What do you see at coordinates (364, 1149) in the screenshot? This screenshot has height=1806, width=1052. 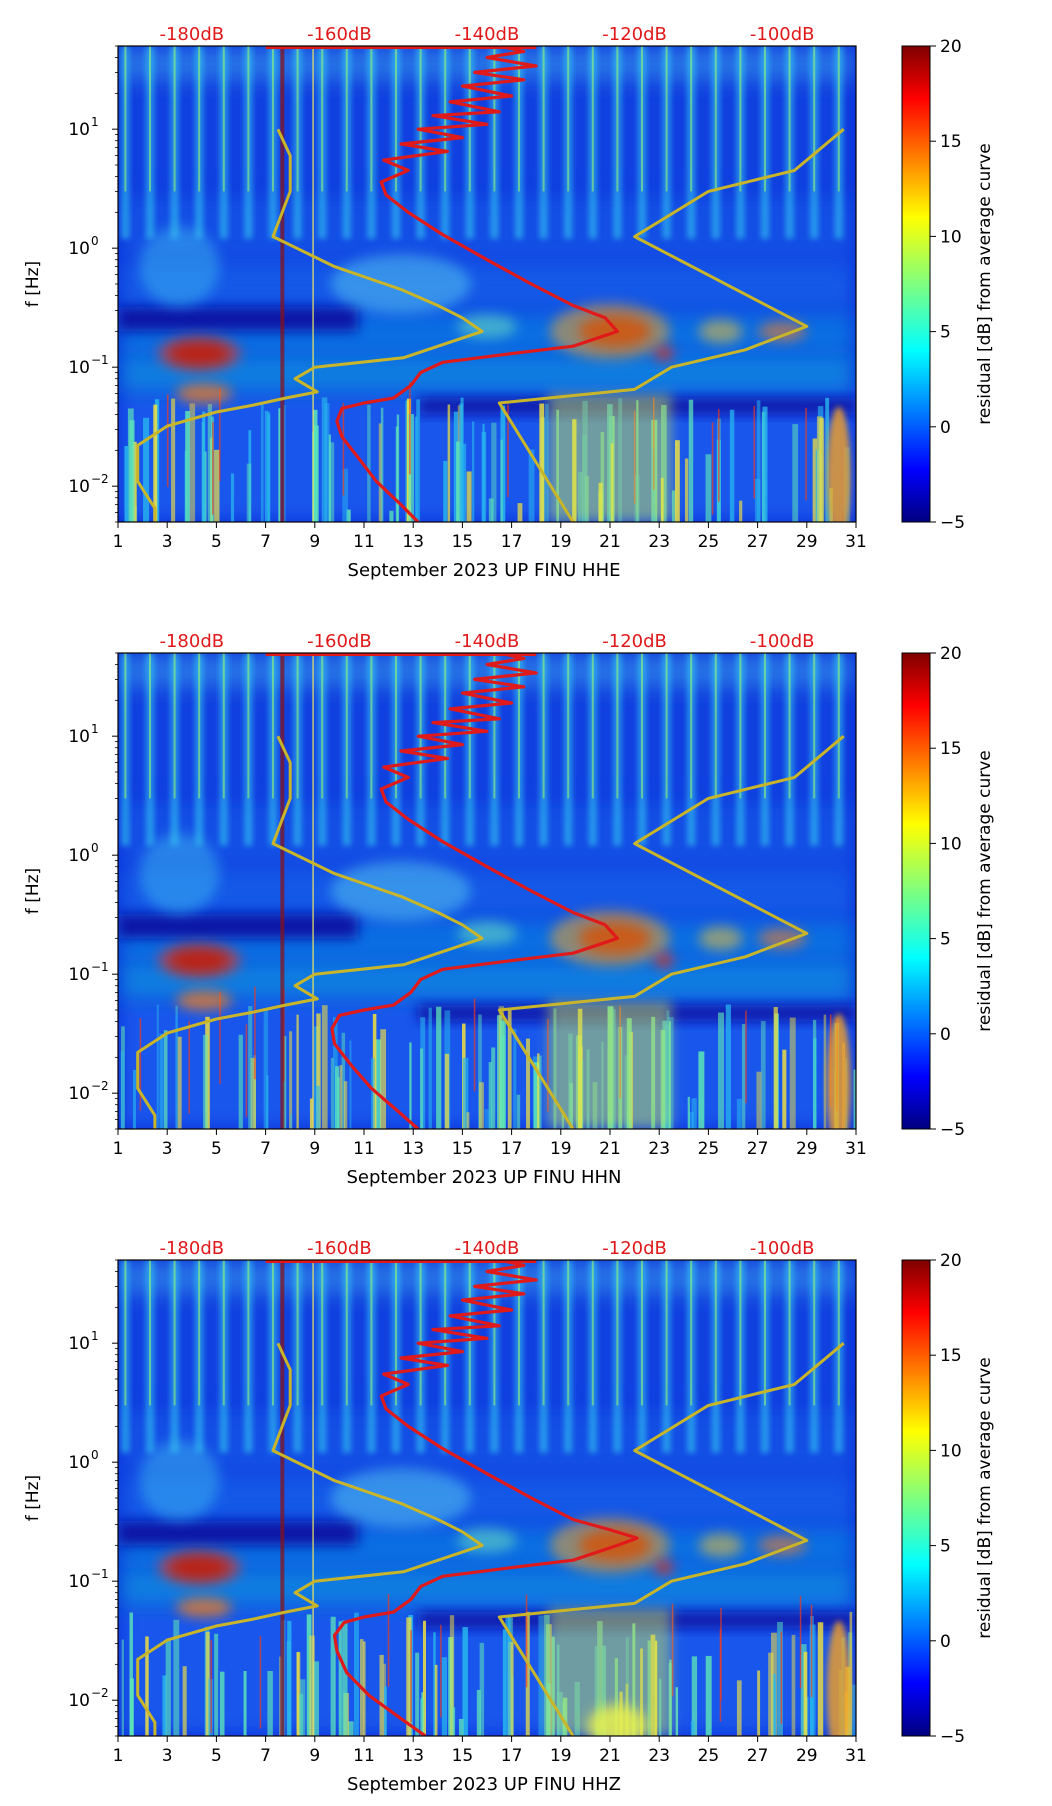 I see `x-tick-label: 11` at bounding box center [364, 1149].